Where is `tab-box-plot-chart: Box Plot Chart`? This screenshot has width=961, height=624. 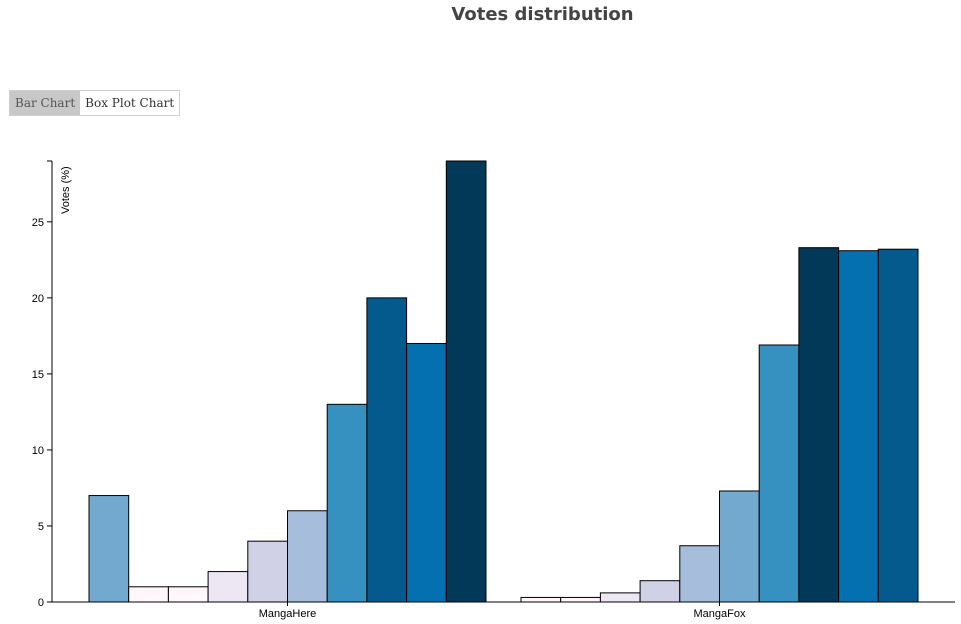 tab-box-plot-chart: Box Plot Chart is located at coordinates (130, 103).